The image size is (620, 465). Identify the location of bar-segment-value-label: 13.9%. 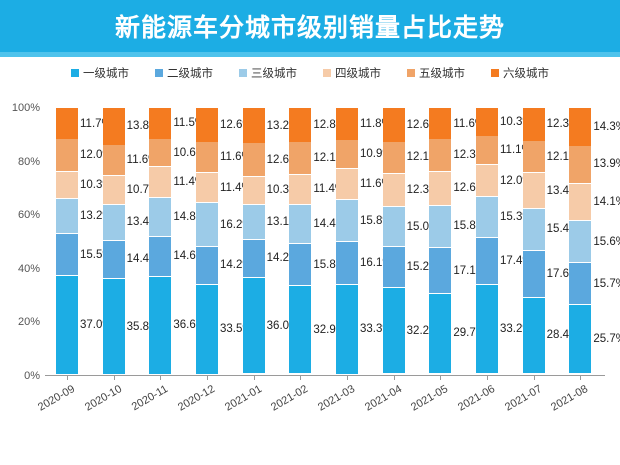
(606, 164).